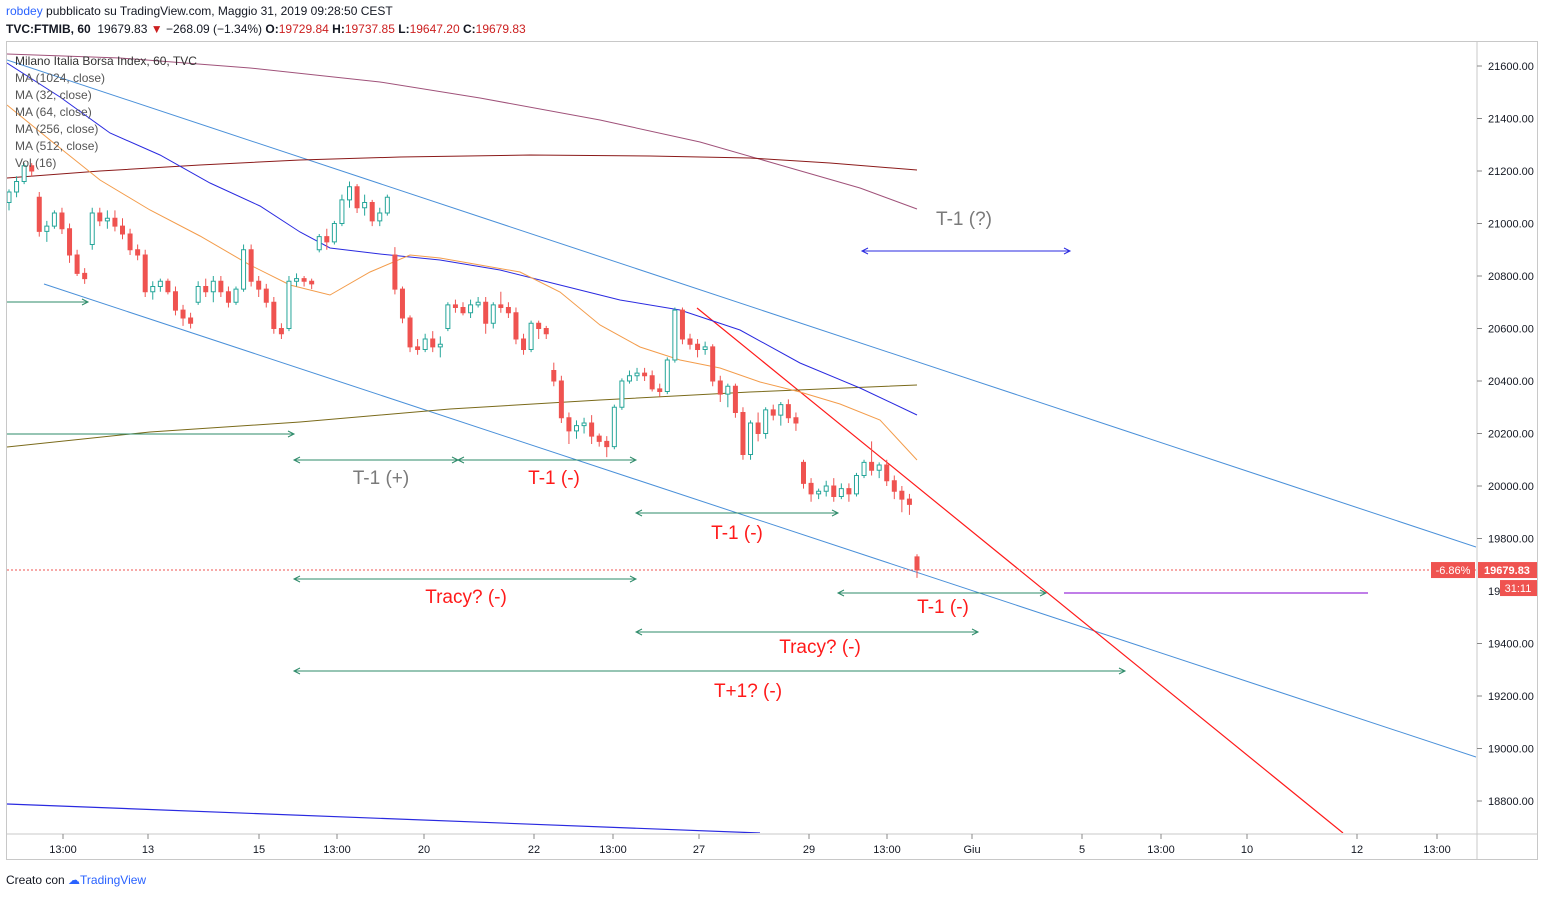 This screenshot has width=1546, height=898. What do you see at coordinates (1511, 540) in the screenshot?
I see `price-tick-label: 19800.00` at bounding box center [1511, 540].